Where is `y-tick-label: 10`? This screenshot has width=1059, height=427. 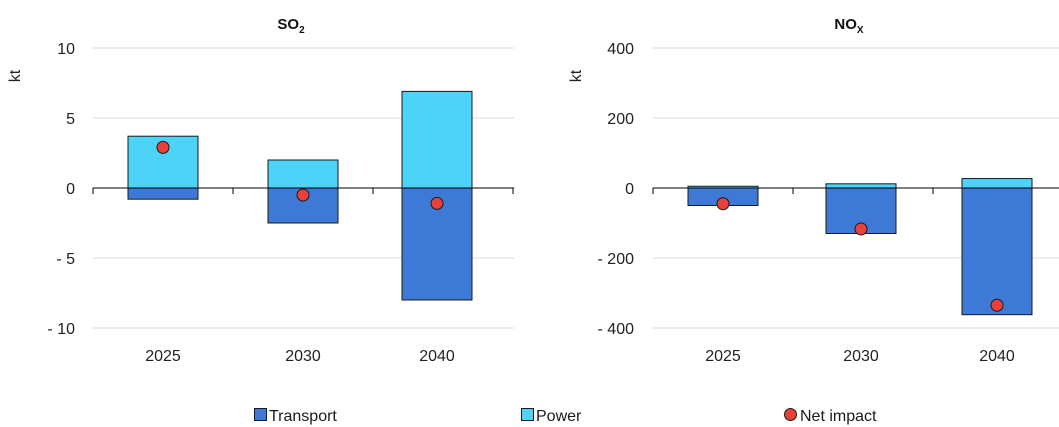
y-tick-label: 10 is located at coordinates (66, 49).